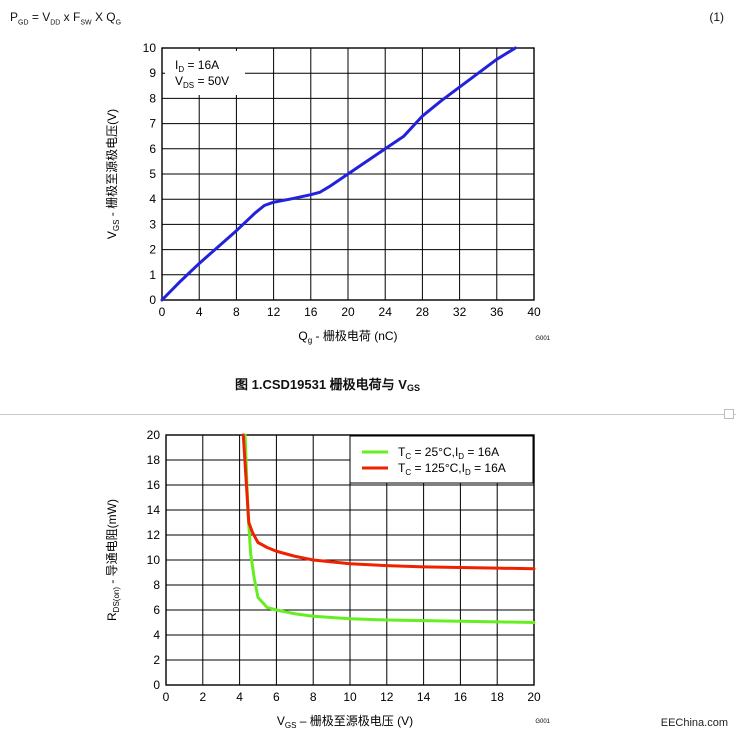 The image size is (736, 736). What do you see at coordinates (274, 312) in the screenshot?
I see `gate-charge-x-tick-label: 12` at bounding box center [274, 312].